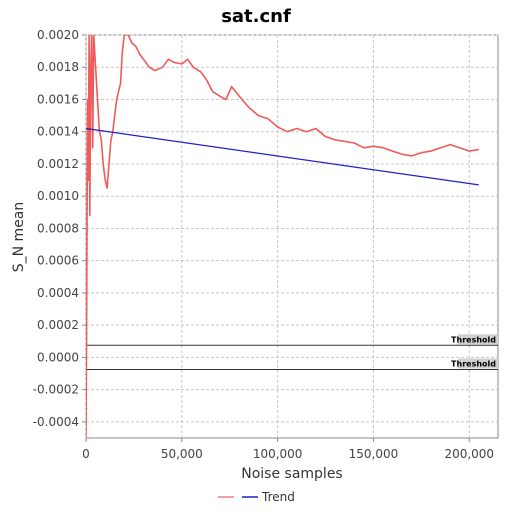  What do you see at coordinates (469, 454) in the screenshot?
I see `x-tick-label: 200,000` at bounding box center [469, 454].